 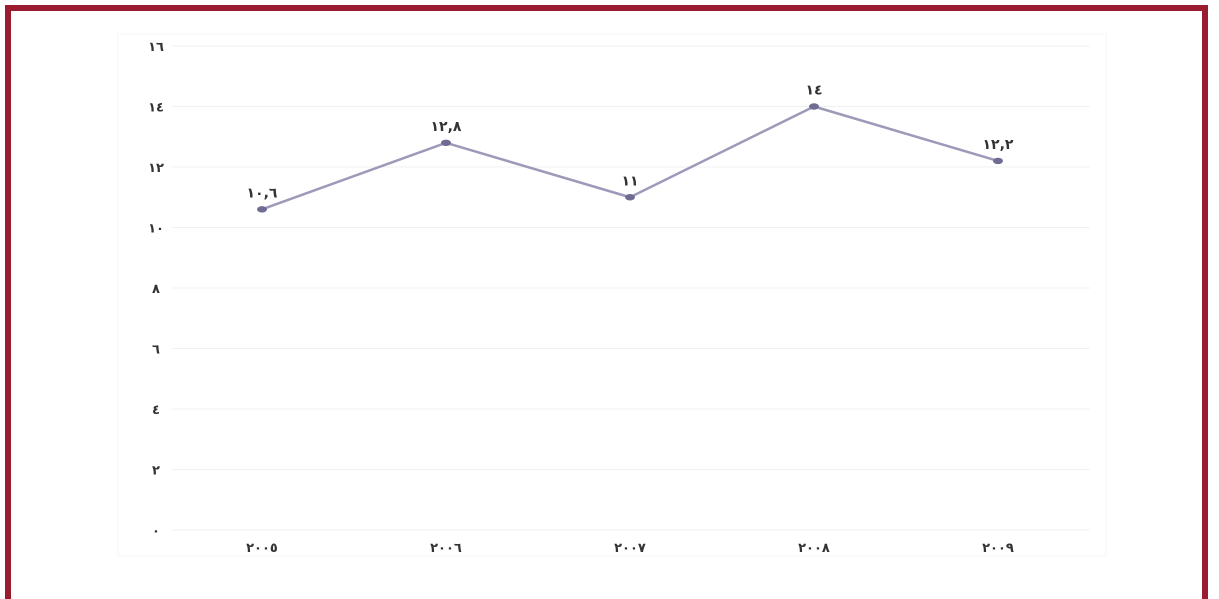 What do you see at coordinates (156, 350) in the screenshot?
I see `y-tick-label: ٦` at bounding box center [156, 350].